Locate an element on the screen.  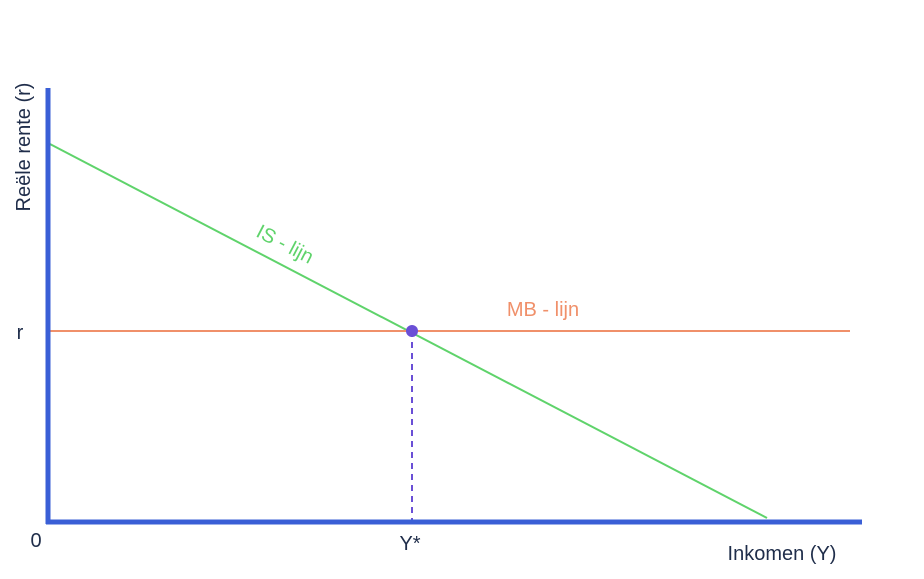
y-axis-label: Reële rente (r) is located at coordinates (24, 147).